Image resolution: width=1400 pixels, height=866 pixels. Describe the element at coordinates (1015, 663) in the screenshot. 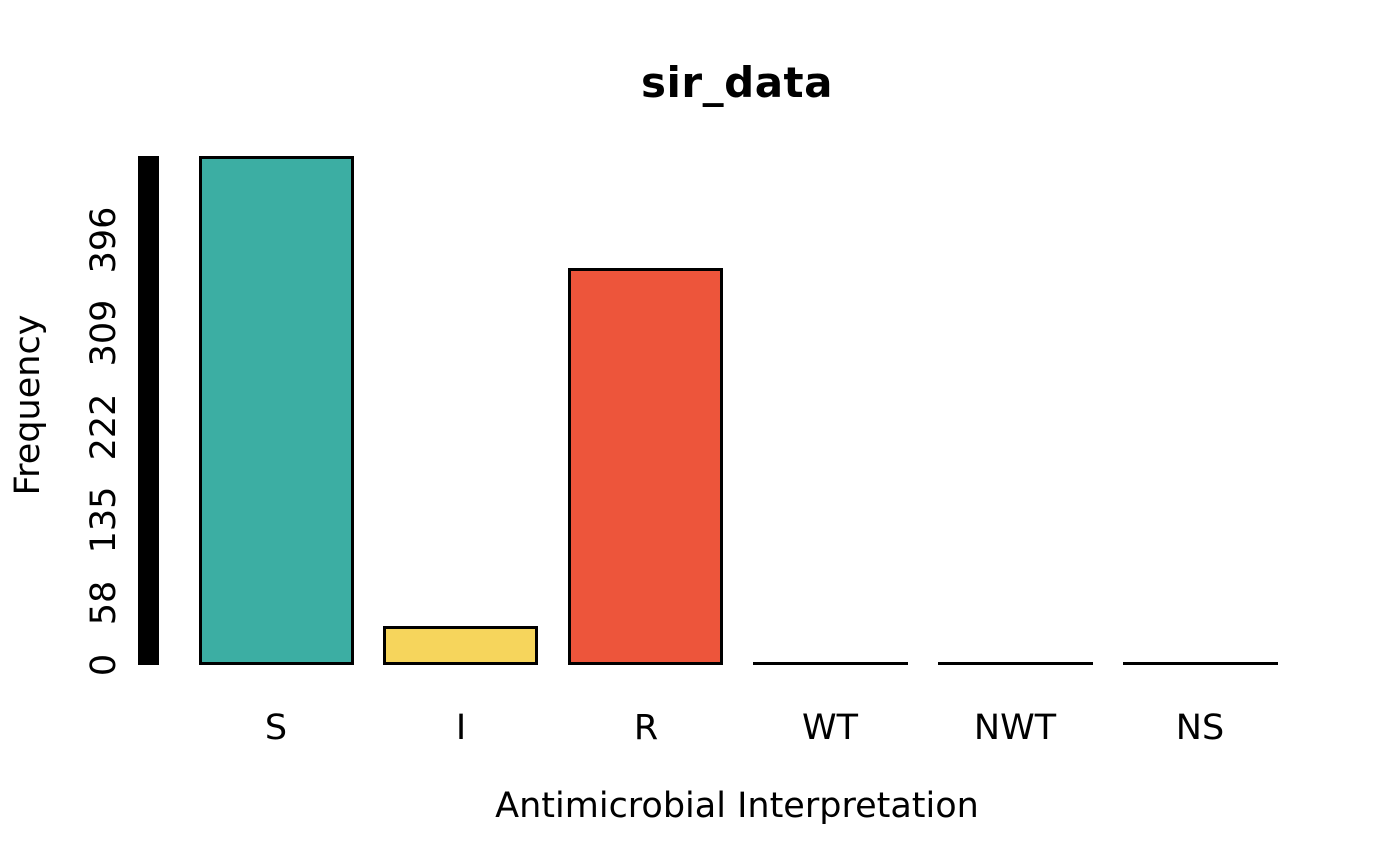

I see `bar-nwt` at that location.